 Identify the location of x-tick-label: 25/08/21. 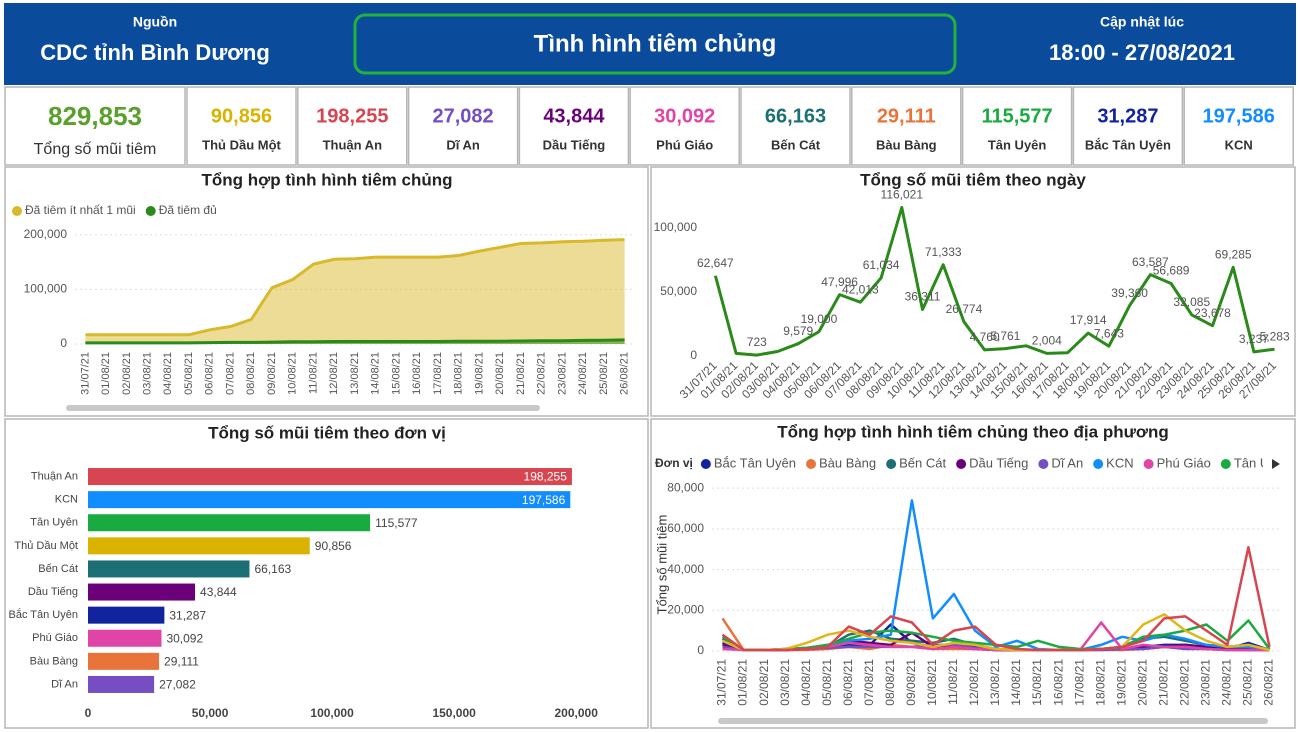
(1248, 682).